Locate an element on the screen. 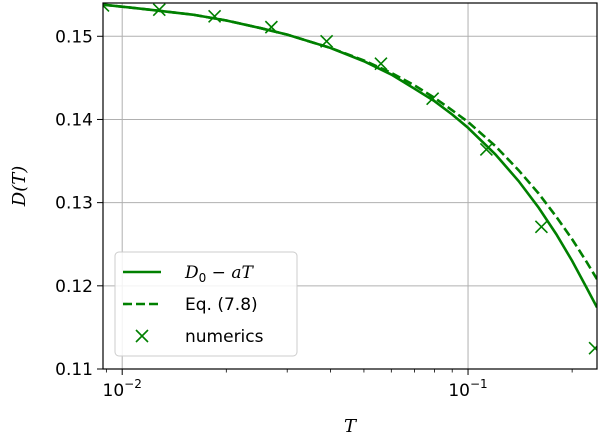 This screenshot has height=441, width=598. legend: D0 − aT Eq. (7.8) numerics is located at coordinates (206, 304).